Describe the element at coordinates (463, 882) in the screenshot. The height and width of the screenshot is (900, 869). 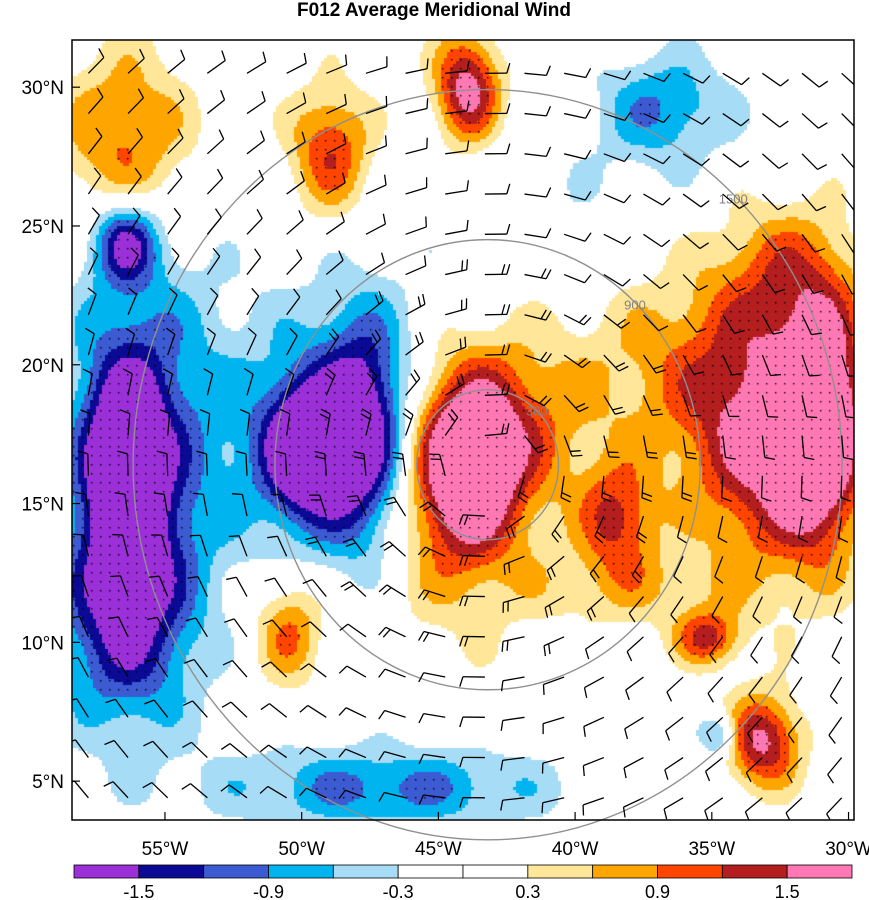
I see `colorbar: -1.5 -0.9 -0.3 0.3 0.9 1.5` at that location.